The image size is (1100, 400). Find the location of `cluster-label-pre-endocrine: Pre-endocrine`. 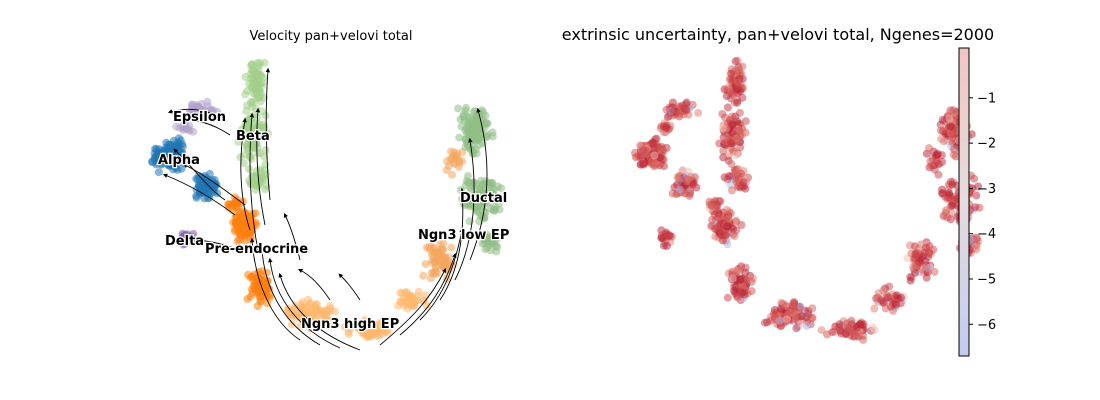

cluster-label-pre-endocrine: Pre-endocrine is located at coordinates (256, 249).